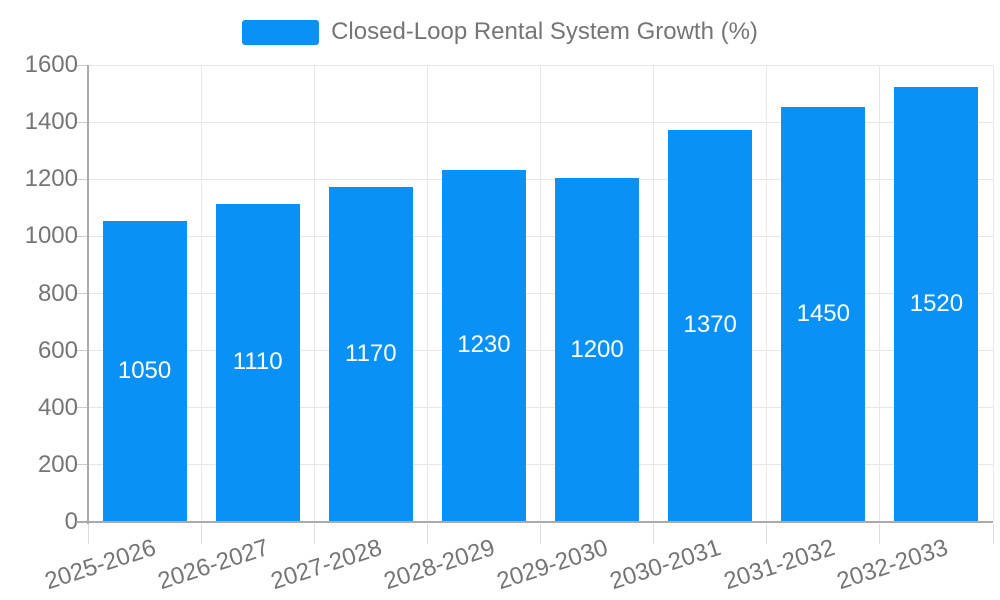  What do you see at coordinates (57, 407) in the screenshot?
I see `y-axis-label: 400` at bounding box center [57, 407].